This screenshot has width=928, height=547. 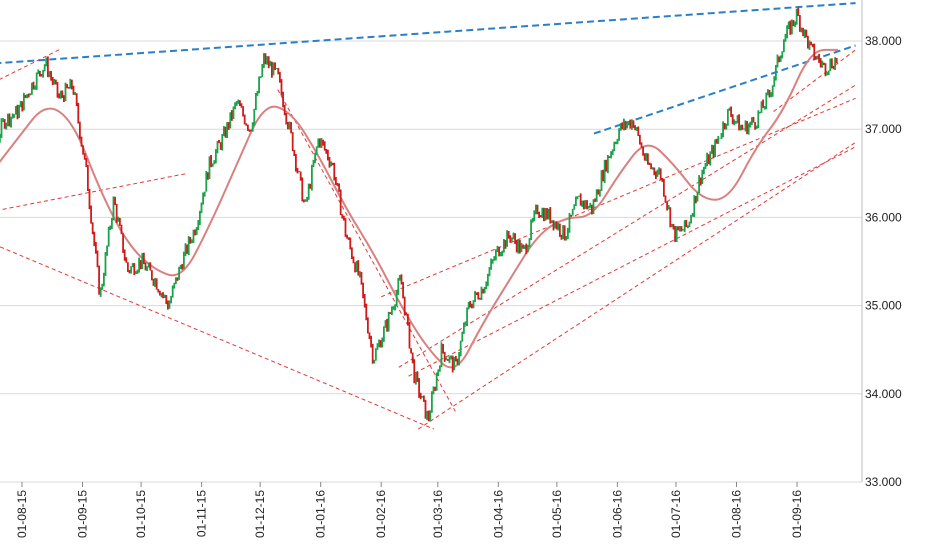 I want to click on x-tick-label: 01-11-15, so click(x=202, y=513).